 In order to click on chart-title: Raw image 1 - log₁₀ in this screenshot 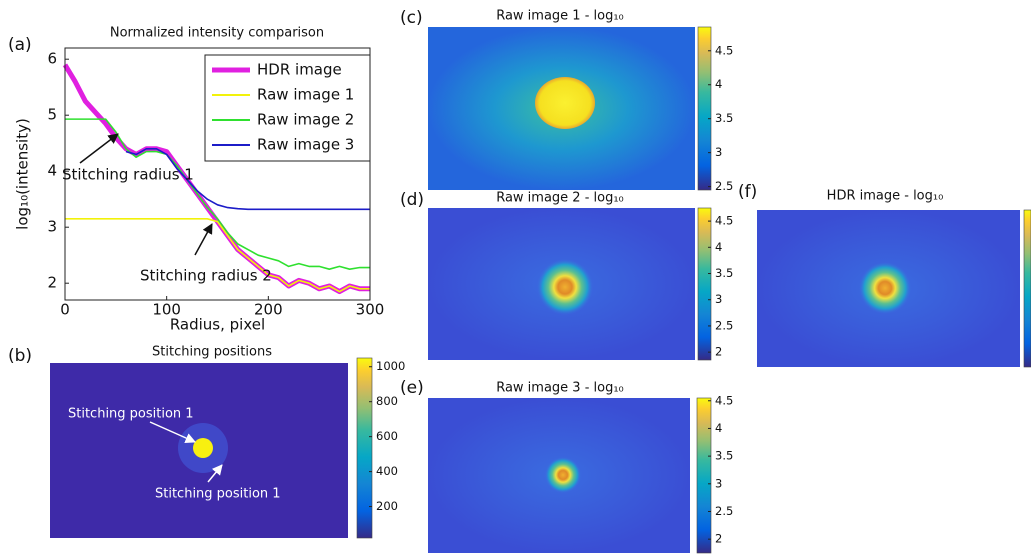, I will do `click(560, 16)`.